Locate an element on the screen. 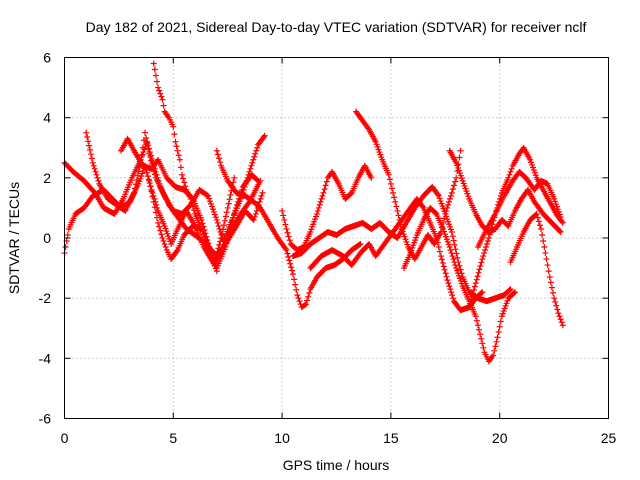 This screenshot has width=640, height=480. series-s15 is located at coordinates (519, 209).